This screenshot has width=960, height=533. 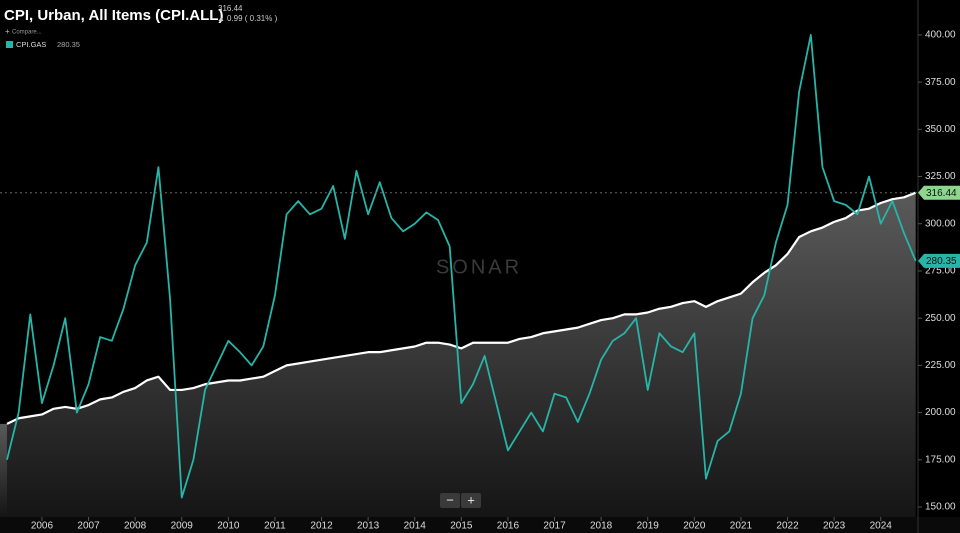 I want to click on value-tag-label: 280.35, so click(x=941, y=261).